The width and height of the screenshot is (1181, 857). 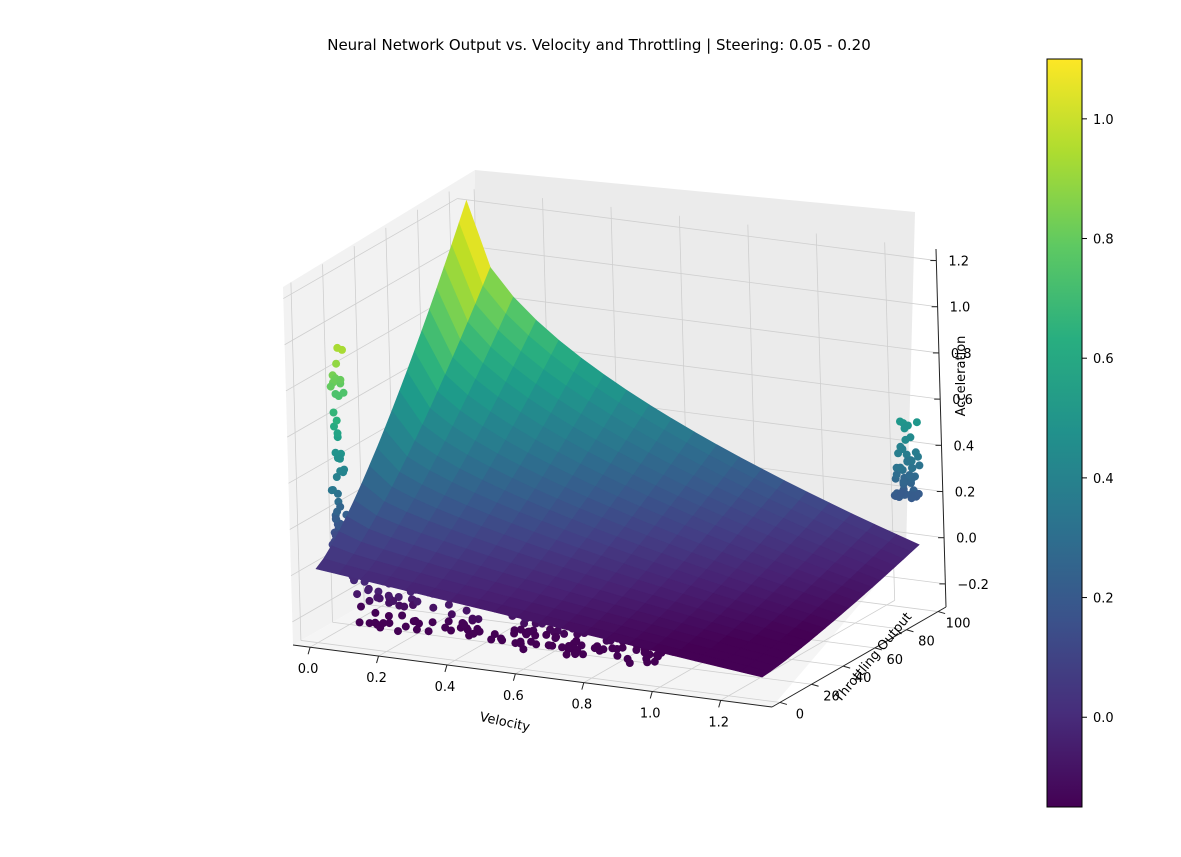 I want to click on x-tick-label: 0.8, so click(x=581, y=705).